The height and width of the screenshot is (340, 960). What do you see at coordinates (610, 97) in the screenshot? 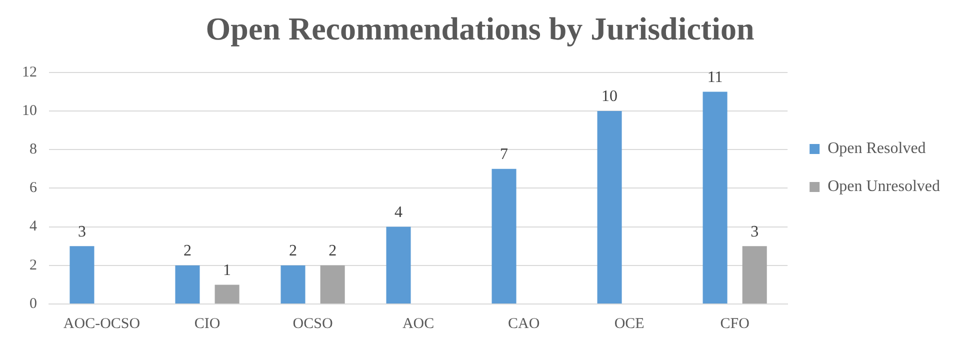
I see `data-label: 10` at bounding box center [610, 97].